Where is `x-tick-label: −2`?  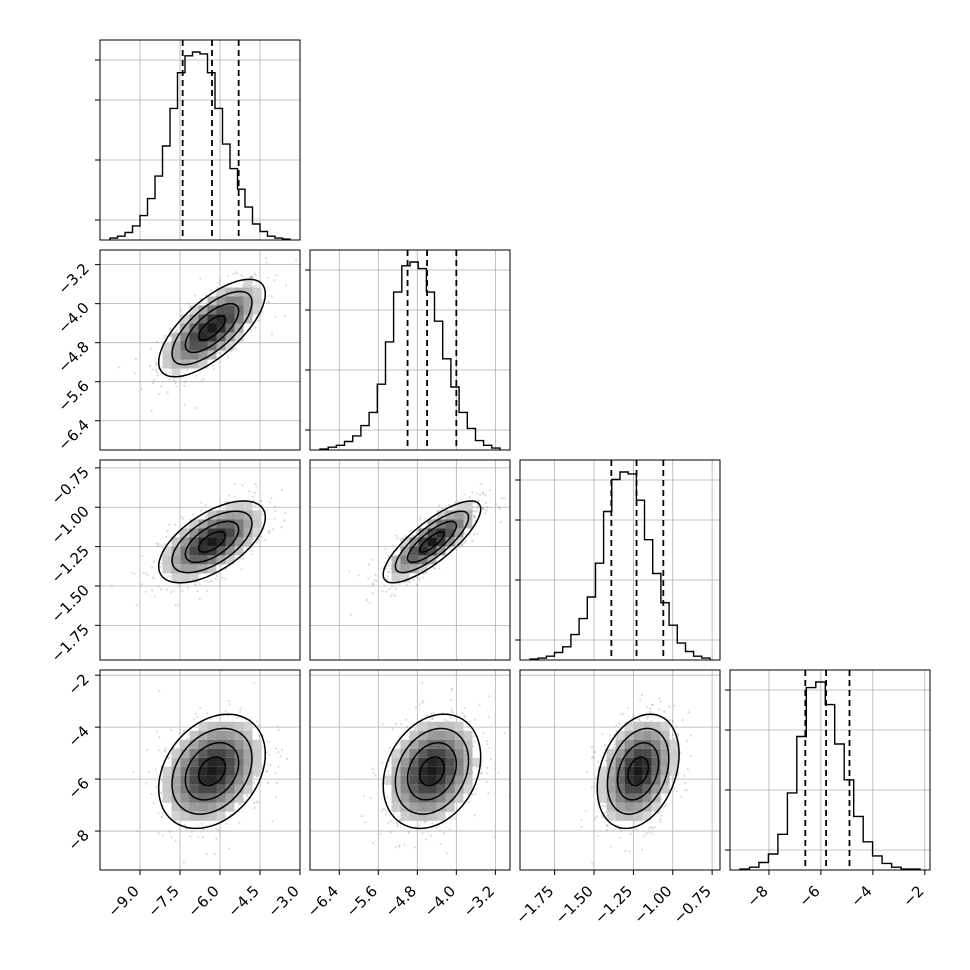
x-tick-label: −2 is located at coordinates (913, 896).